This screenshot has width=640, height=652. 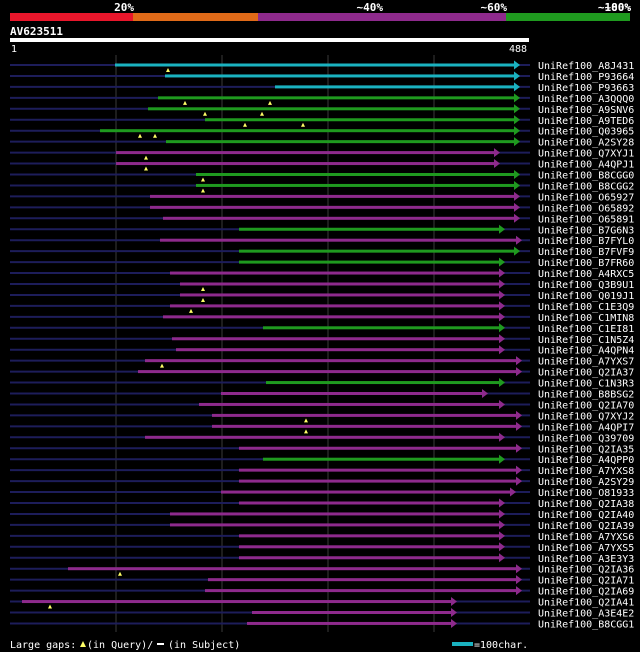 I want to click on hit-label: UniRef100_A4QPI7, so click(x=586, y=427).